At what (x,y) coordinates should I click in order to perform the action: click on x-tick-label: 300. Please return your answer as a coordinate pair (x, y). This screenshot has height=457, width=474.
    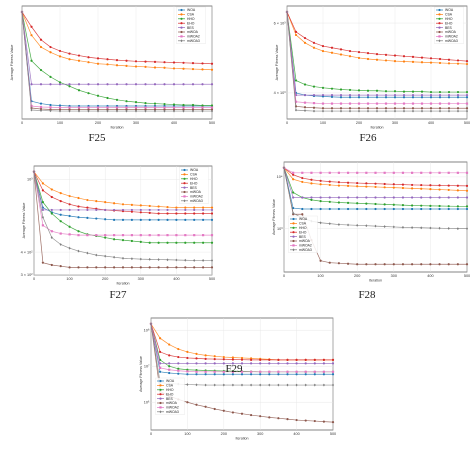
    Looking at the image, I should click on (260, 434).